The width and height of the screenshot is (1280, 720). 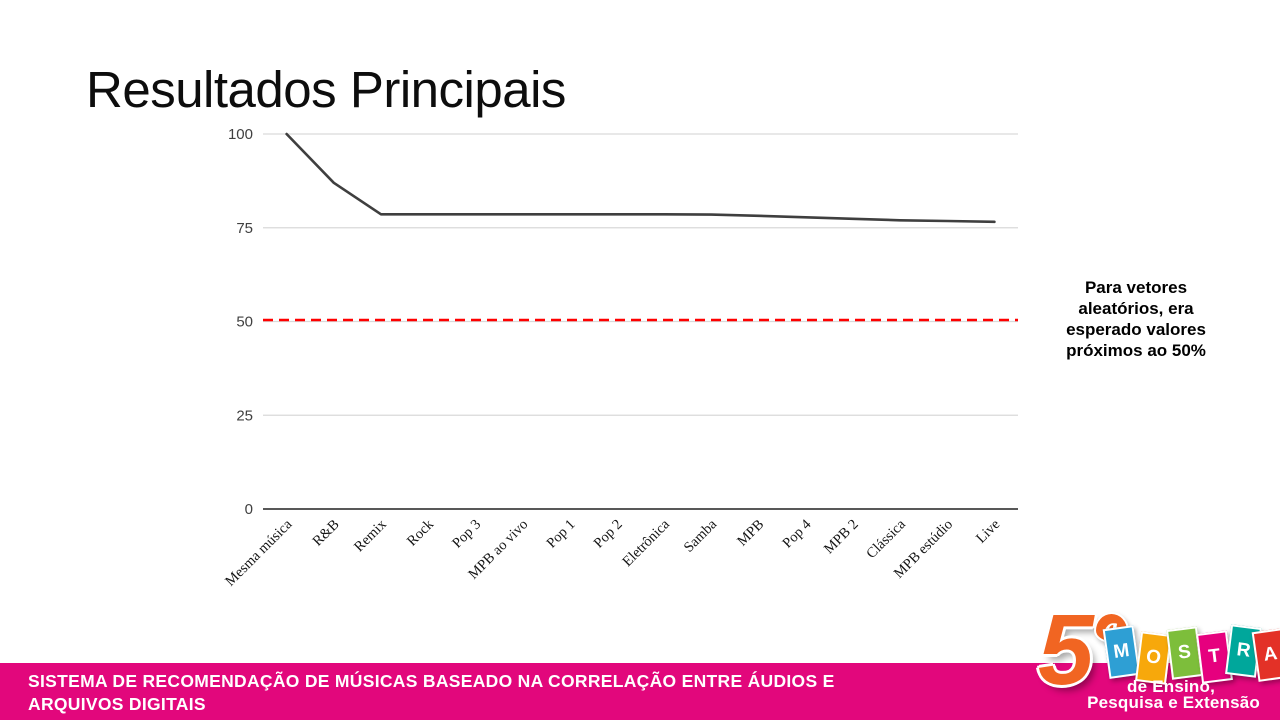 What do you see at coordinates (750, 533) in the screenshot?
I see `x-axis-category-label: MPB` at bounding box center [750, 533].